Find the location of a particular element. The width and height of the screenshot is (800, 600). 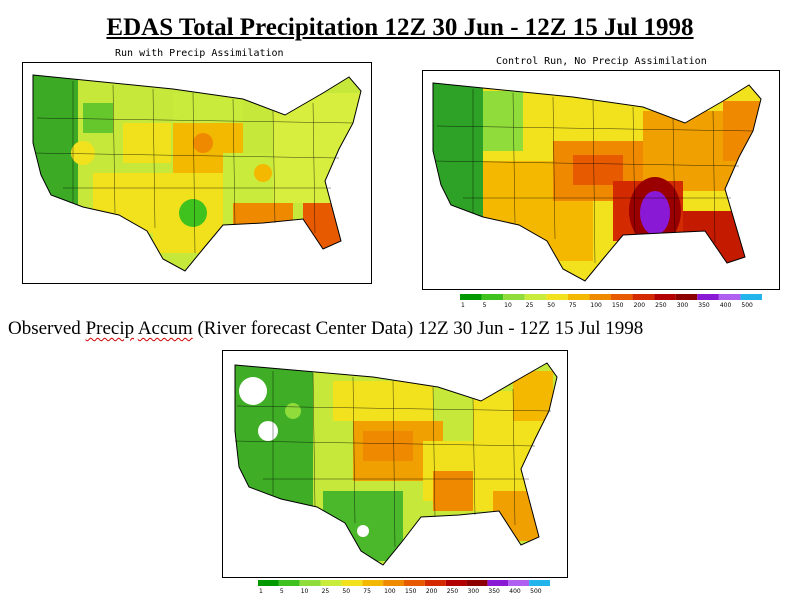

title-part-2: 12Z 30 Jun - 12Z 15 Jul 1998 is located at coordinates (539, 27).